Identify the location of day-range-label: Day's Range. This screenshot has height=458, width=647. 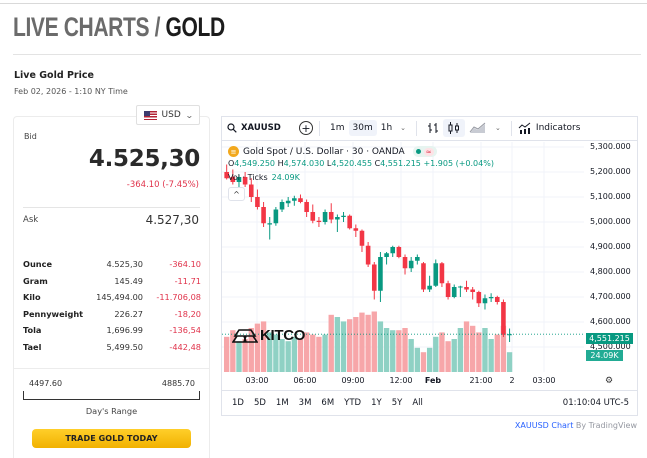
(111, 411).